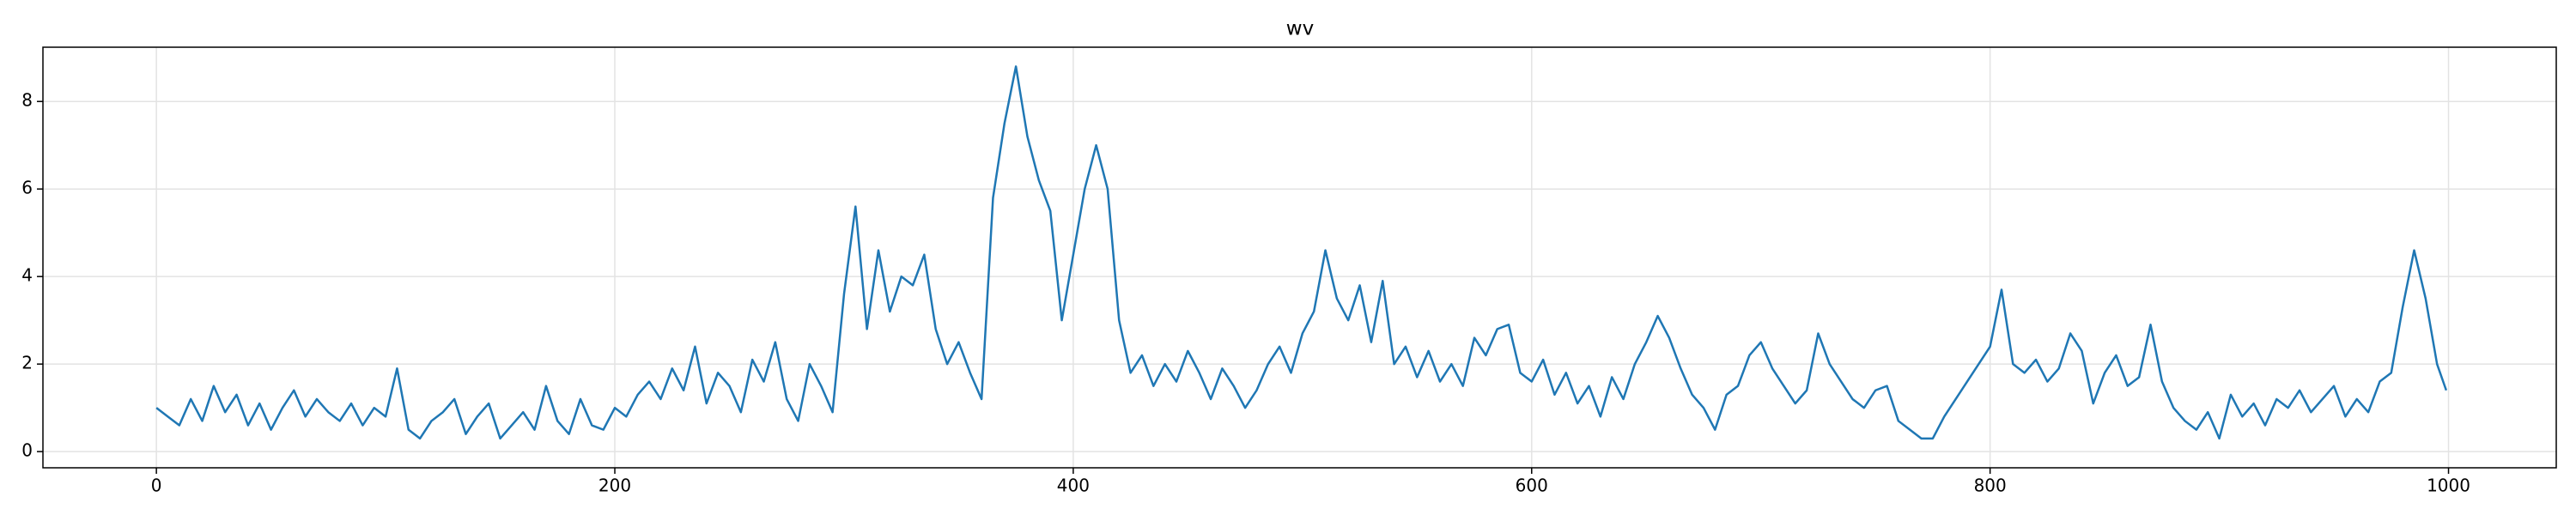 The image size is (2576, 515). Describe the element at coordinates (27, 450) in the screenshot. I see `y-tick-label: 0` at that location.